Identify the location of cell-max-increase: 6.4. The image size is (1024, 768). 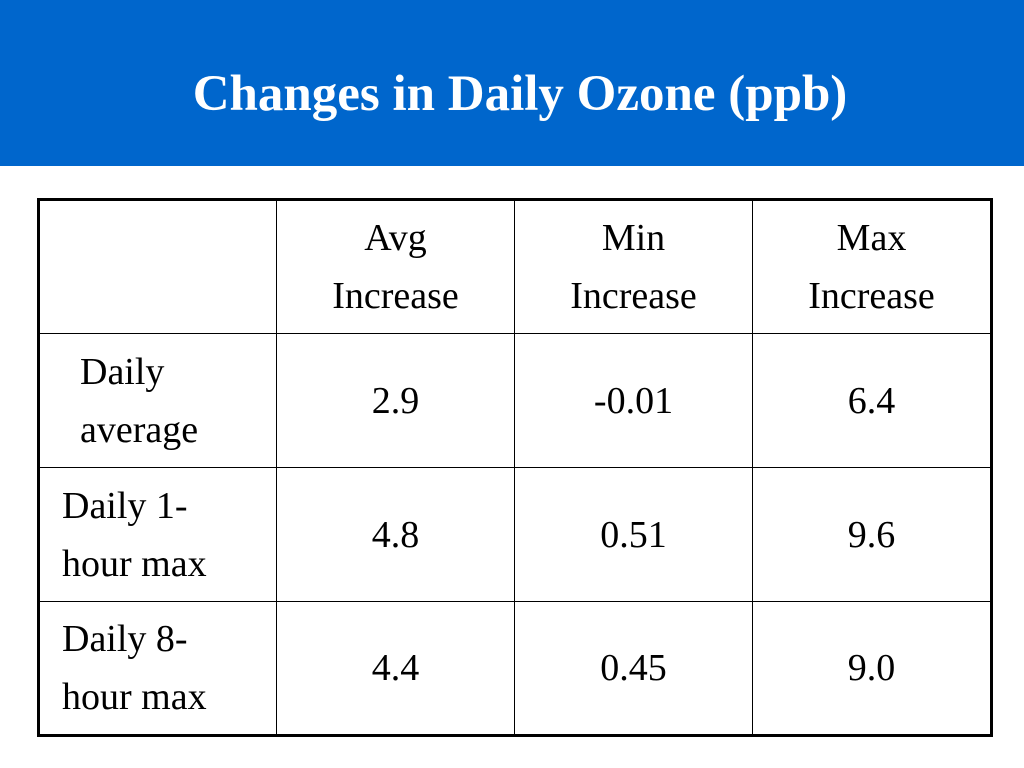
(872, 400).